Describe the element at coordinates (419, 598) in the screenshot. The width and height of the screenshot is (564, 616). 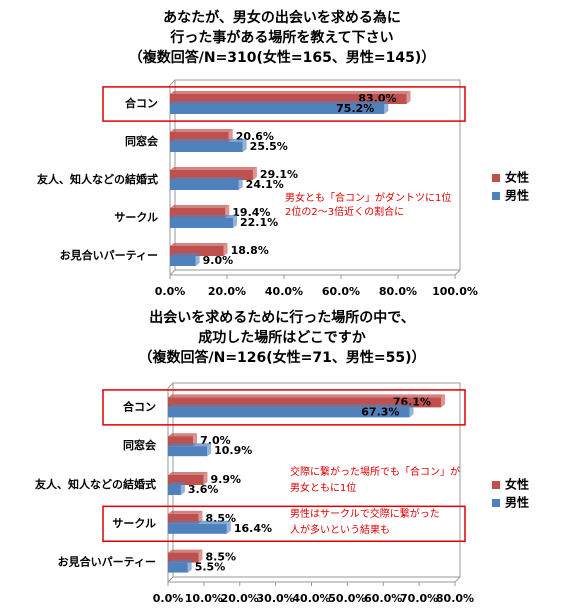
I see `x-tick-label: 70.0%` at that location.